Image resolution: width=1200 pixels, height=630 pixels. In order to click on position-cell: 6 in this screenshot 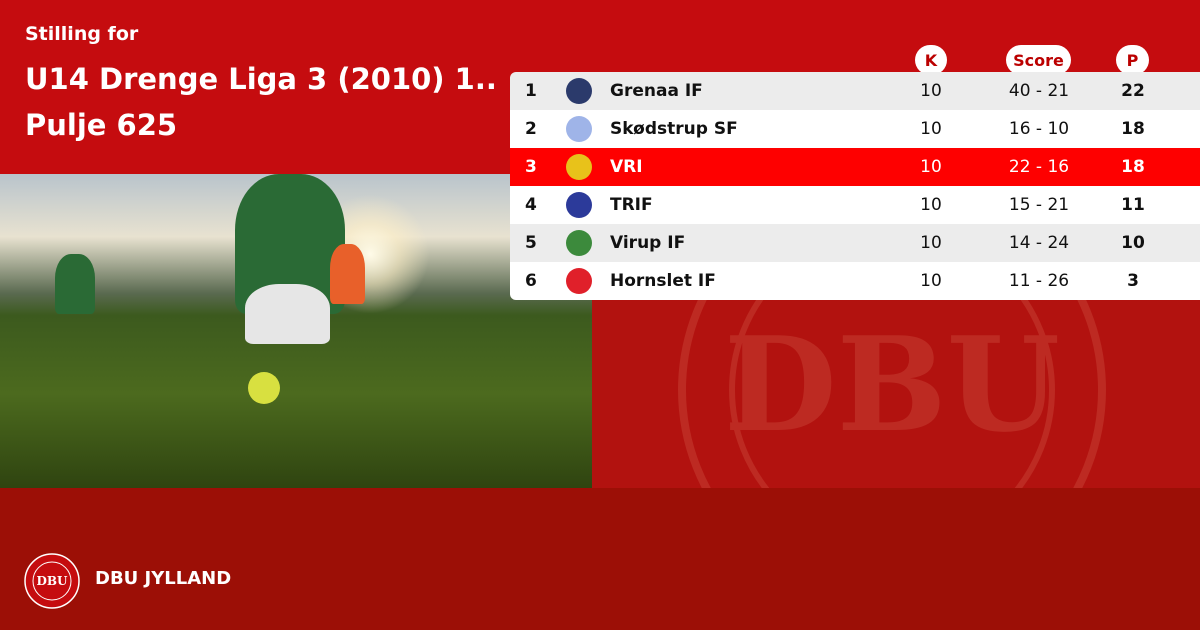, I will do `click(531, 281)`.